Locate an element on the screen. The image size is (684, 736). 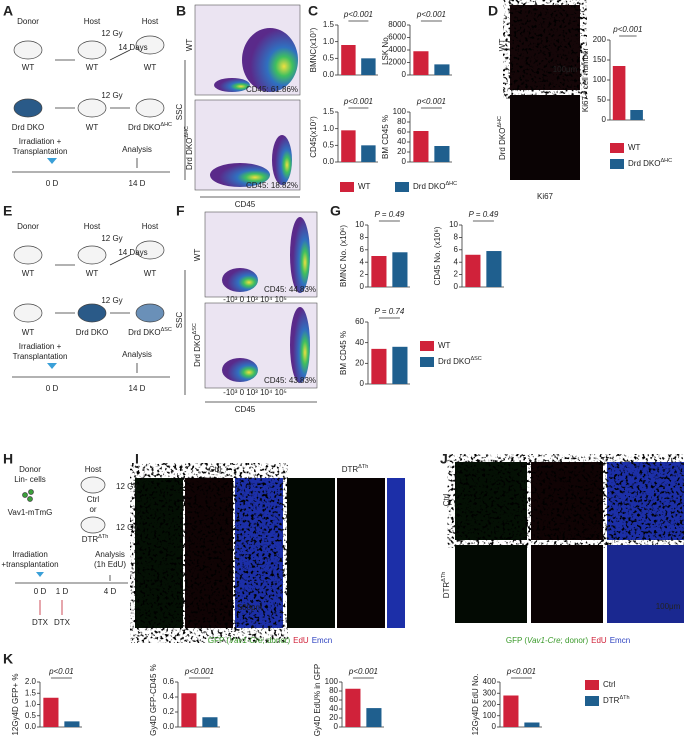
label: CD45: 44.83% is located at coordinates (290, 289).